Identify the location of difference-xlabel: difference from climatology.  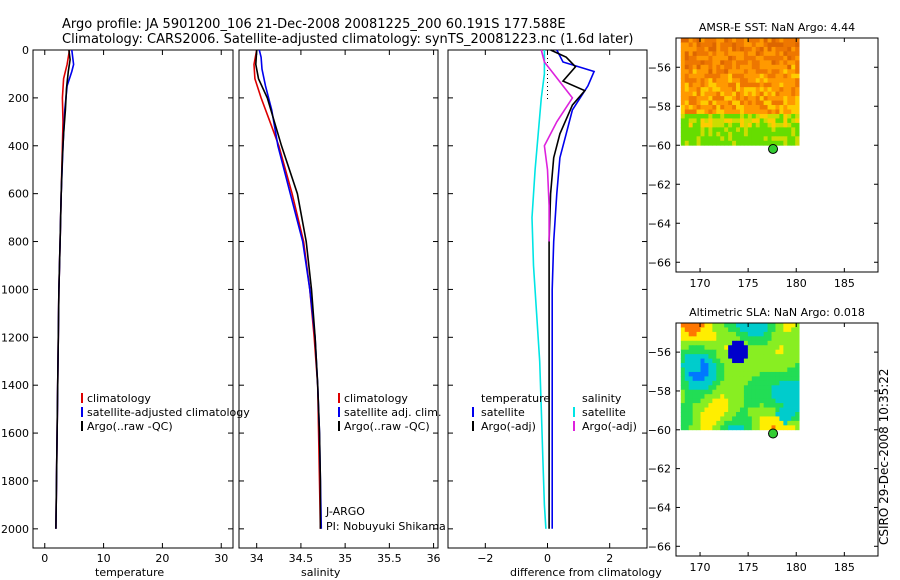
(586, 572).